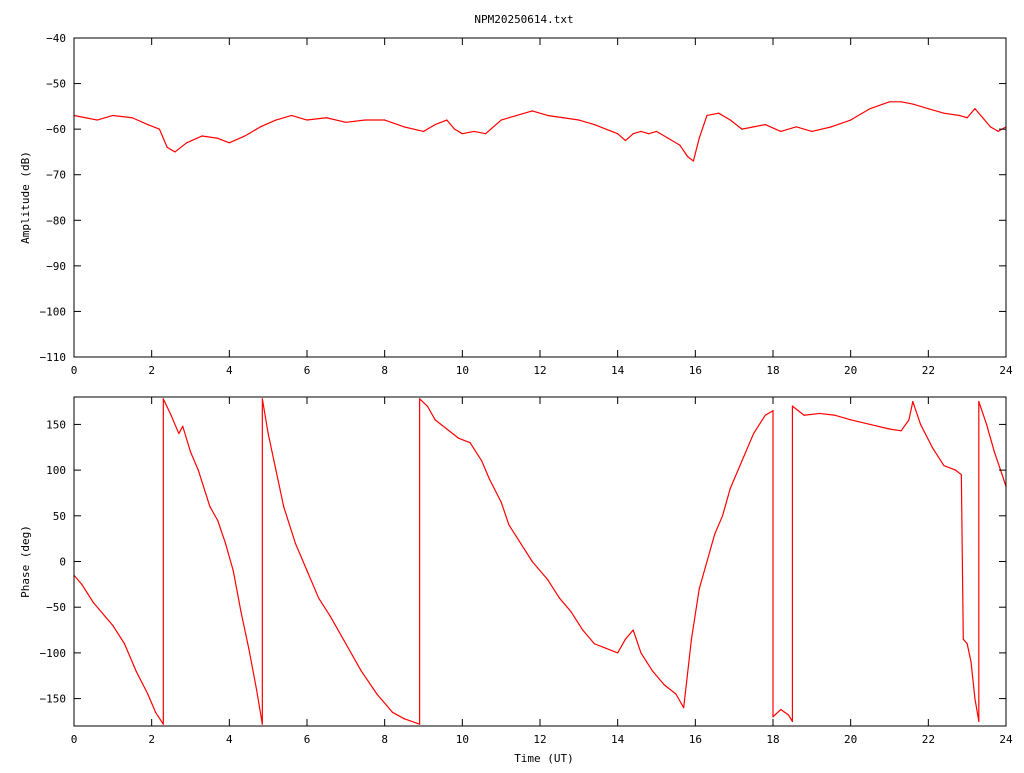 This screenshot has width=1024, height=773. I want to click on panel-1-y-tick-label: −90, so click(56, 266).